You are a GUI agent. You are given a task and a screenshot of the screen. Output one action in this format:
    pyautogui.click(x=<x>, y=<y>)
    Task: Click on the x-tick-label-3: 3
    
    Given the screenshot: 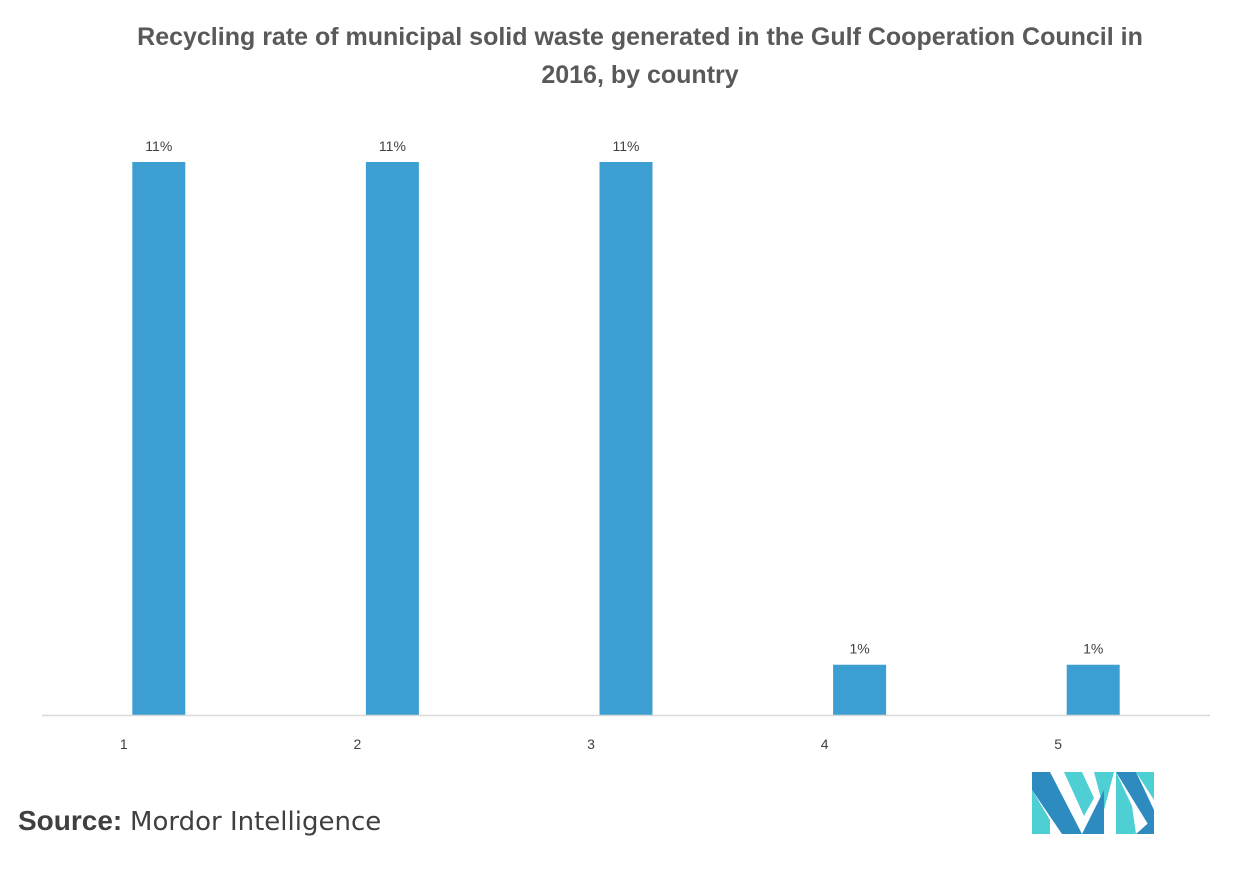 What is the action you would take?
    pyautogui.click(x=591, y=744)
    